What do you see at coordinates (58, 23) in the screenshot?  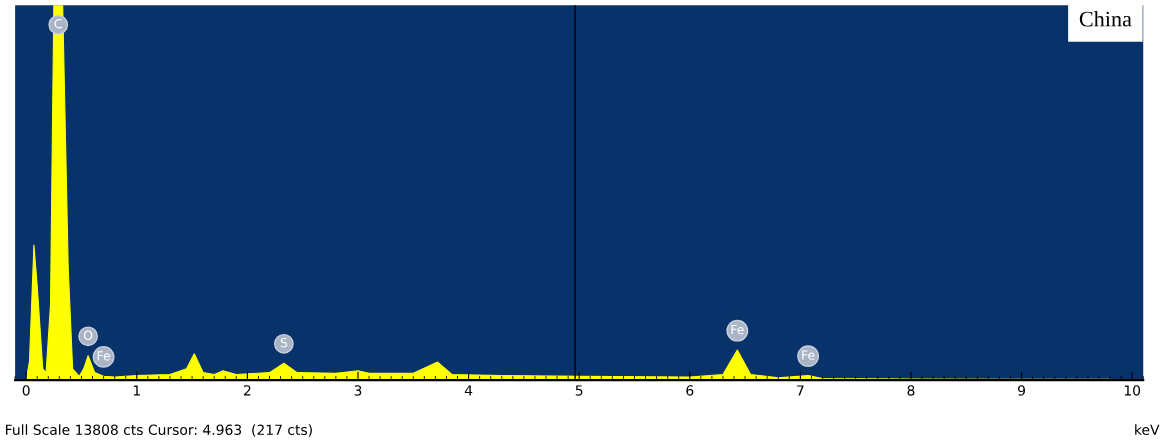 I see `annotation: C` at bounding box center [58, 23].